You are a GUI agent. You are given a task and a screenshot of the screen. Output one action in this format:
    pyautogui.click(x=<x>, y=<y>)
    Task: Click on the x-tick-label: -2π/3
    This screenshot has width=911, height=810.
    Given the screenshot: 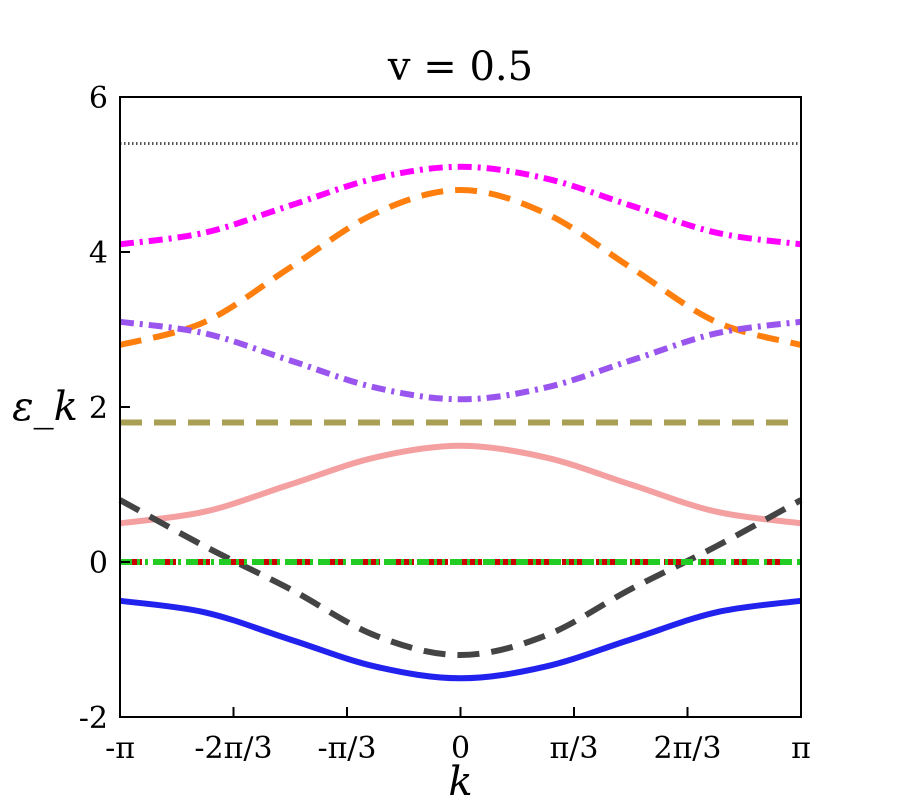 What is the action you would take?
    pyautogui.click(x=233, y=748)
    